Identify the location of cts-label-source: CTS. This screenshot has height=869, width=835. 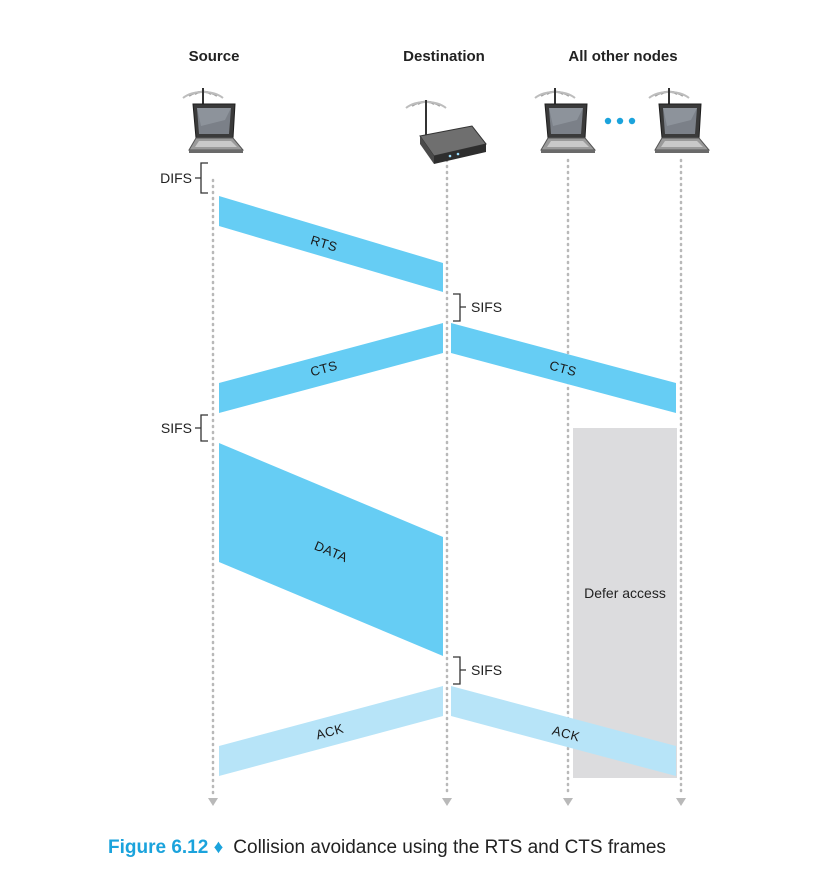
(324, 369).